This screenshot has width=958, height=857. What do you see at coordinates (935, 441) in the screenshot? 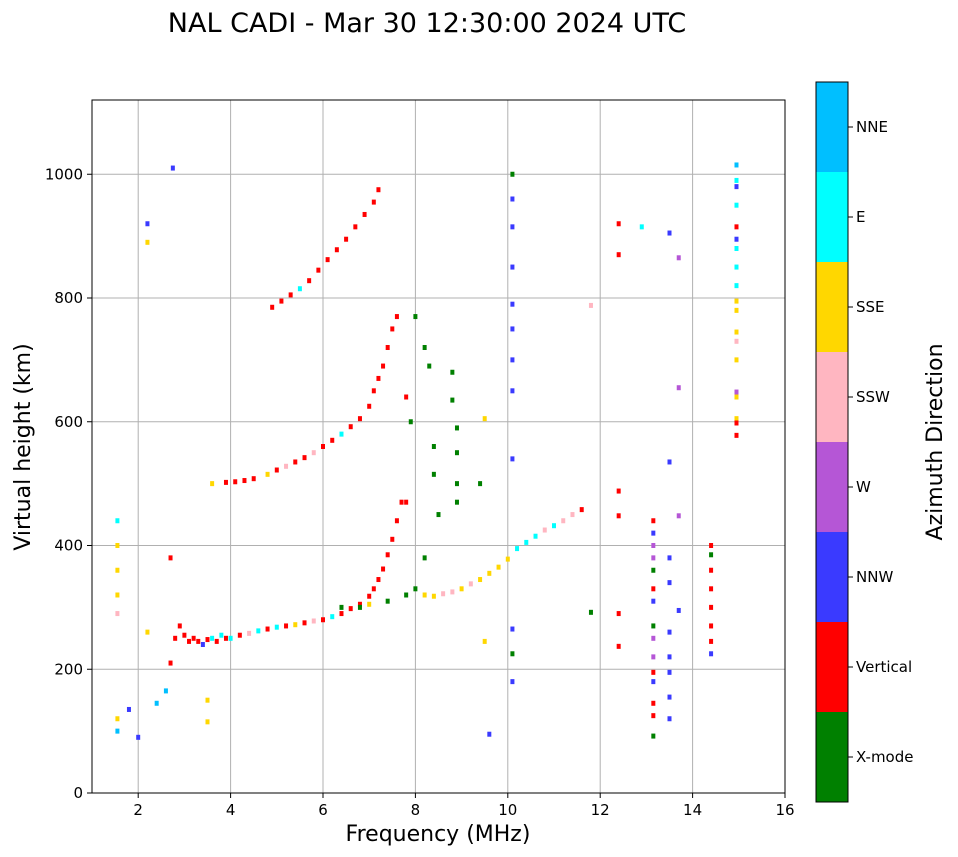
I see `colorbar-label: Azimuth Direction` at bounding box center [935, 441].